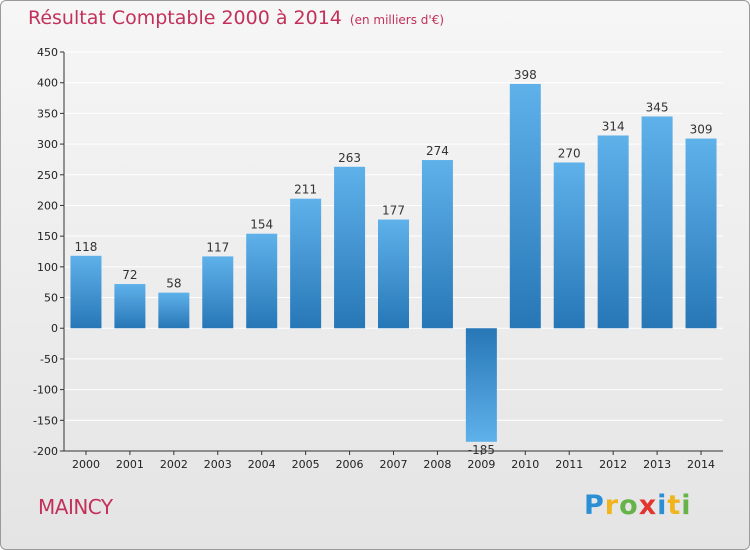 This screenshot has height=550, width=750. I want to click on x-tick-label: 2008, so click(437, 464).